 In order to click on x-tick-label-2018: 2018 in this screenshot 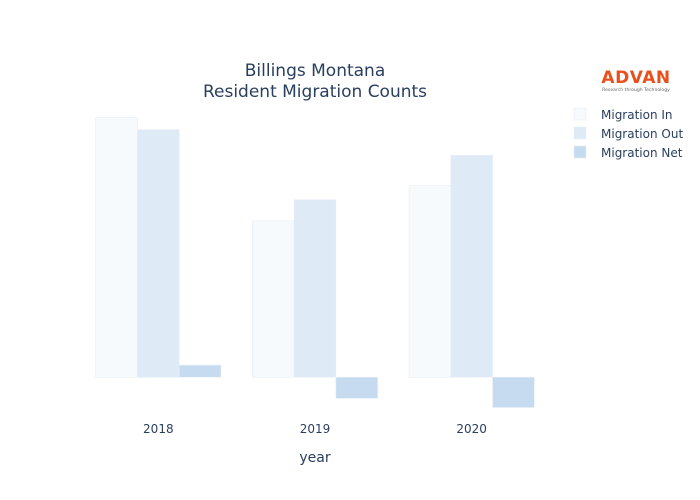, I will do `click(158, 429)`.